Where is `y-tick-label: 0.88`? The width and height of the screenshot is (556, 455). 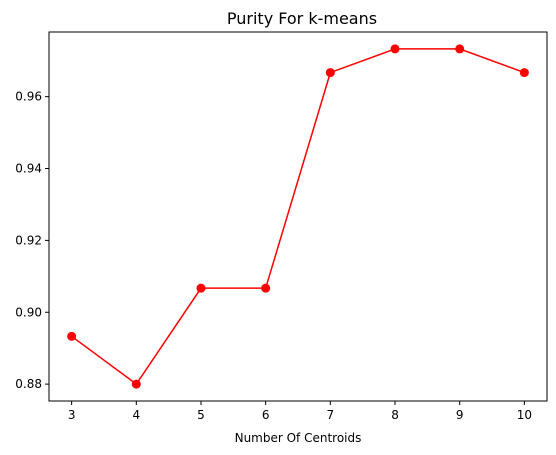
y-tick-label: 0.88 is located at coordinates (28, 384).